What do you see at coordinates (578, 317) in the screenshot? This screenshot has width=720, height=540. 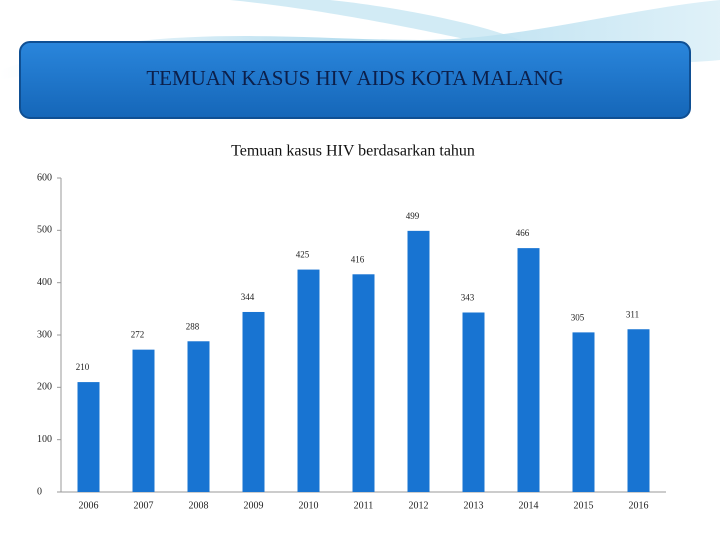 I see `value-label: 305` at bounding box center [578, 317].